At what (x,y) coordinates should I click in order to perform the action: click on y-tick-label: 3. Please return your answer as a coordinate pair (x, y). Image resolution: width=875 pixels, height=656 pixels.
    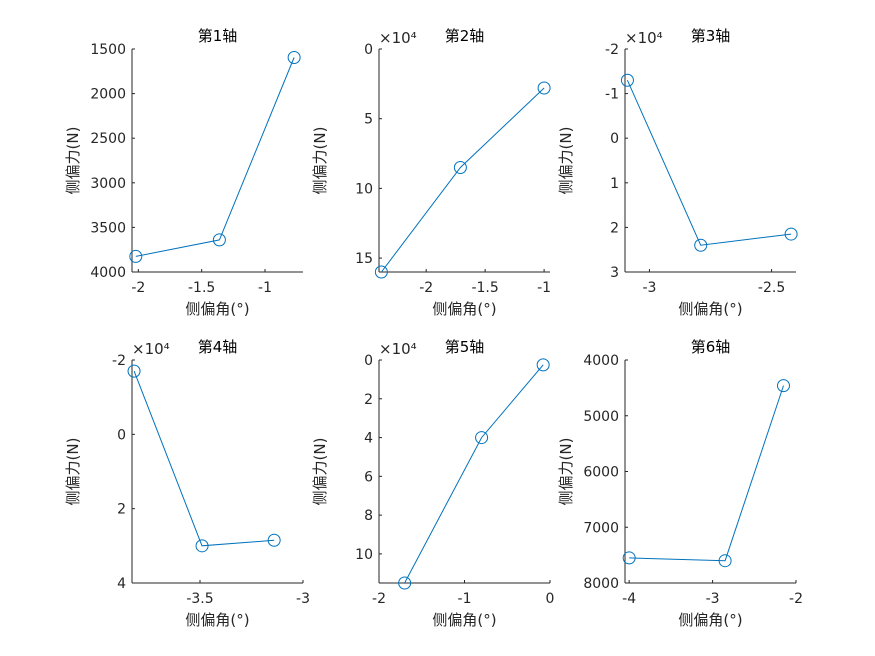
    Looking at the image, I should click on (614, 273).